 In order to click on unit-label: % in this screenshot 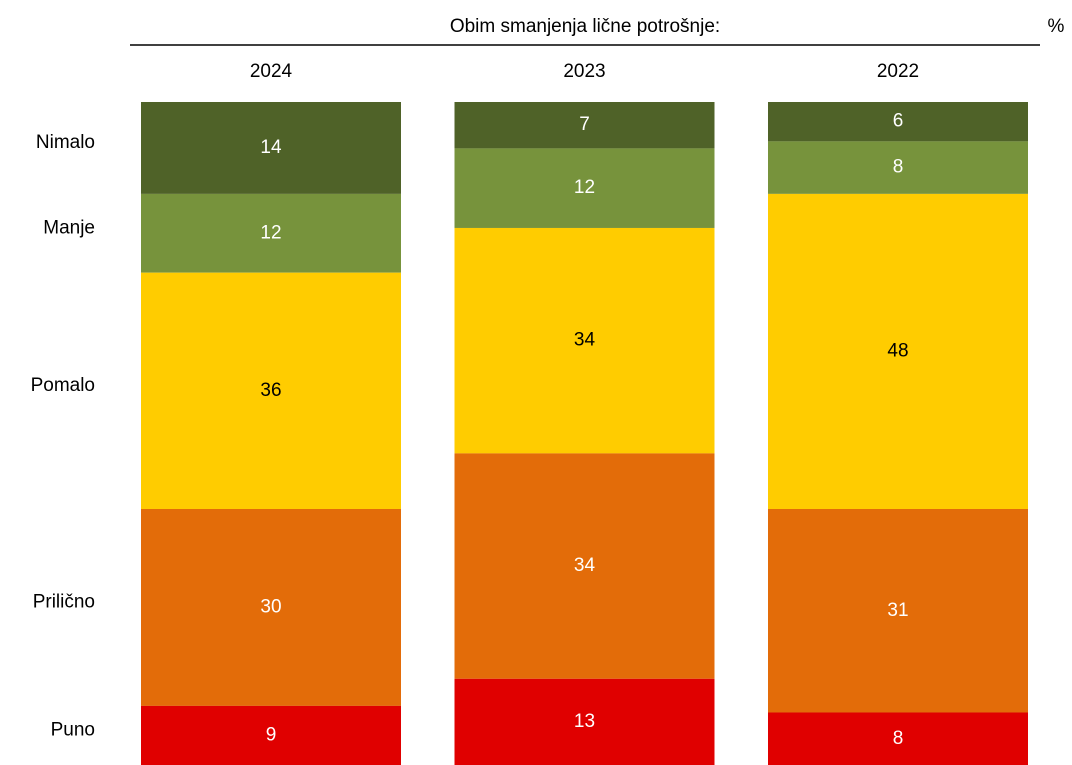, I will do `click(1056, 26)`.